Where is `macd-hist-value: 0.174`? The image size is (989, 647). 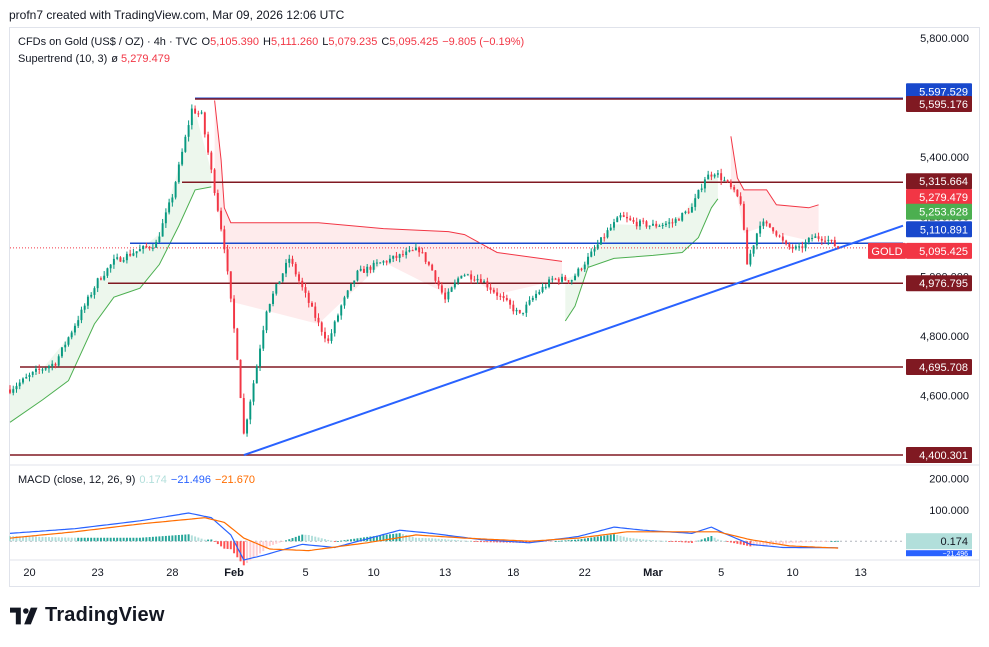 macd-hist-value: 0.174 is located at coordinates (153, 480).